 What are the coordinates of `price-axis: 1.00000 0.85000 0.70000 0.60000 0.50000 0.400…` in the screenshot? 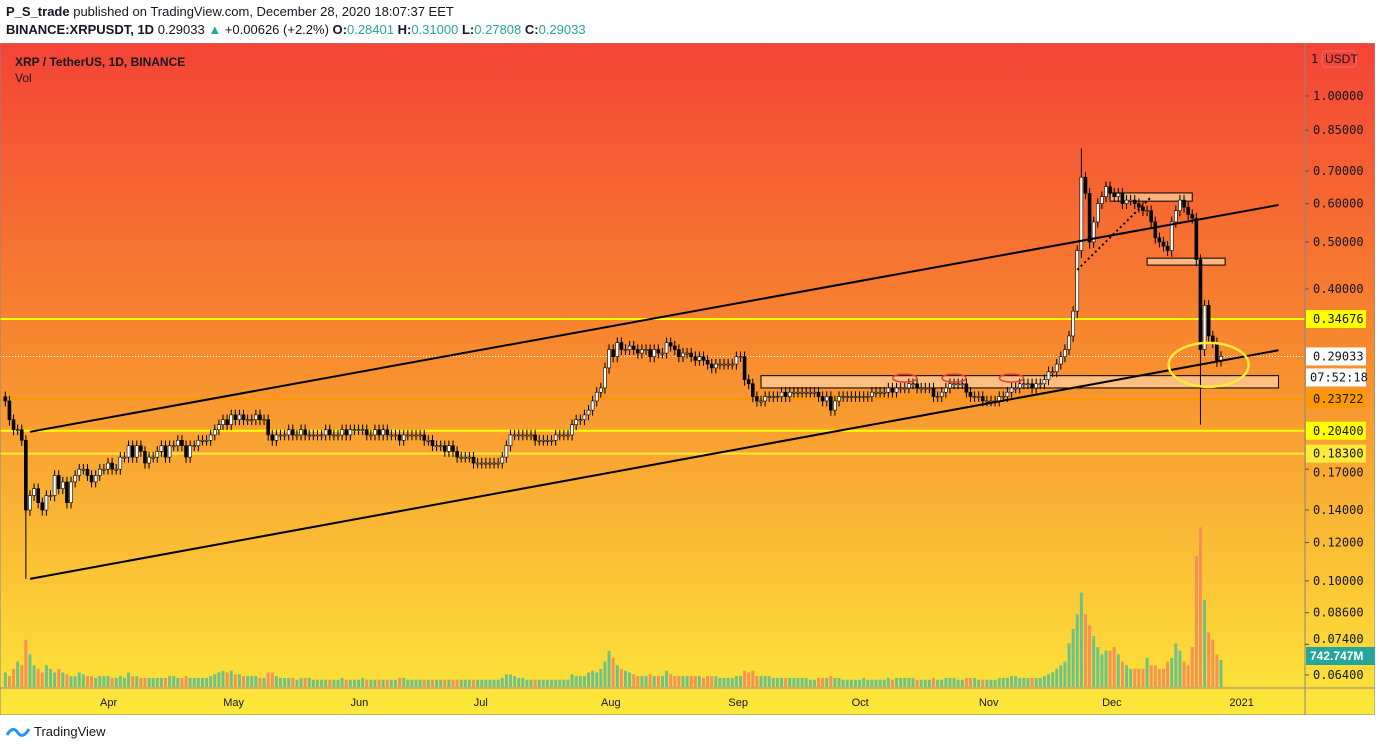 It's located at (1340, 366).